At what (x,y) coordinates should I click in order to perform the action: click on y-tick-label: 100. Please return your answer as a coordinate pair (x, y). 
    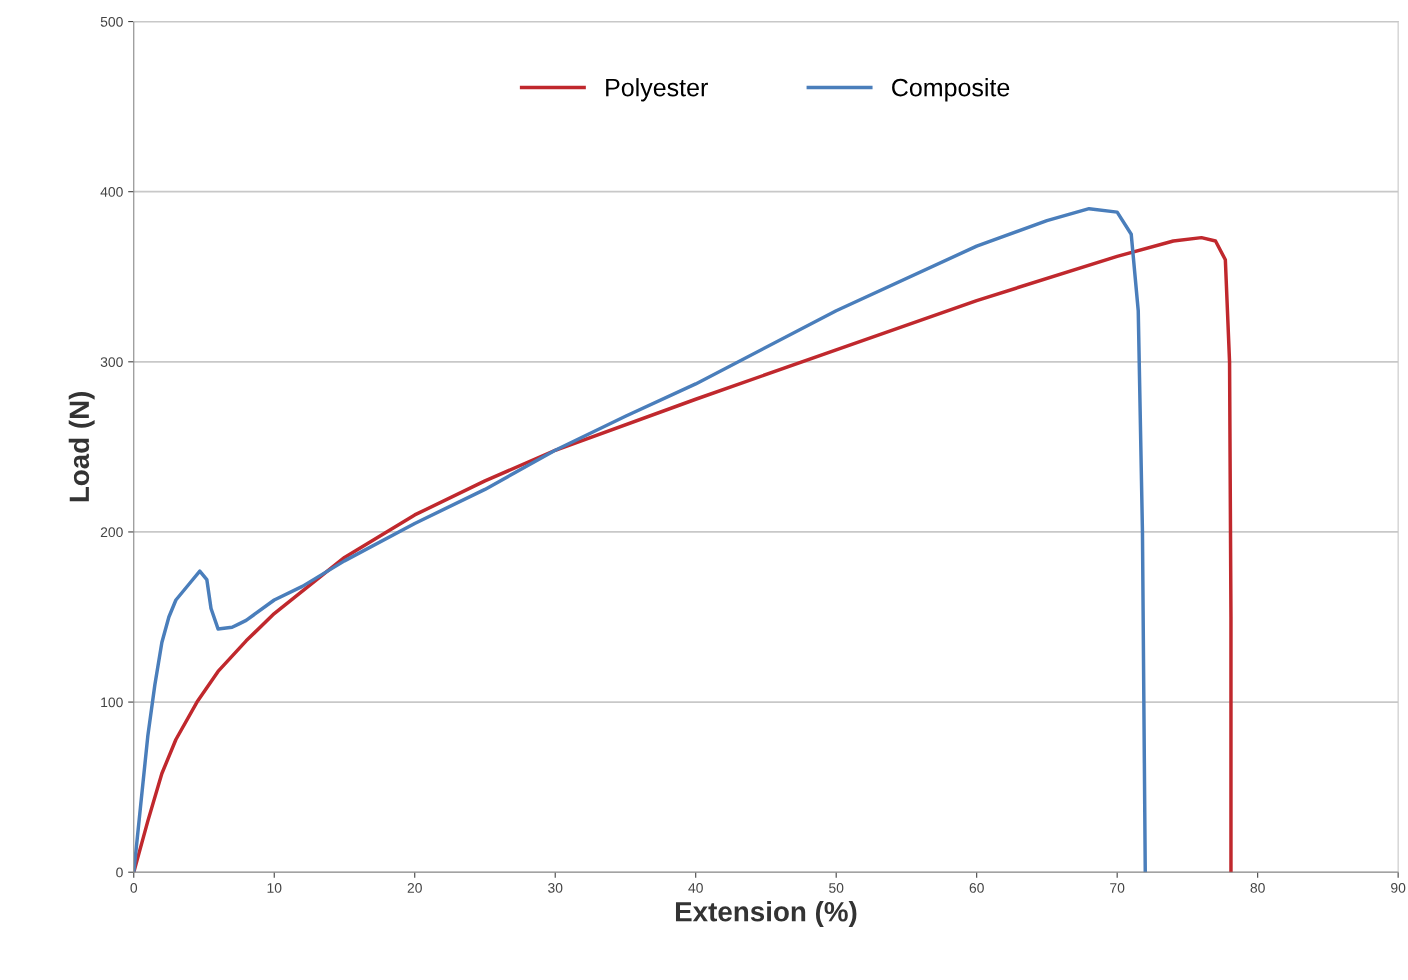
    Looking at the image, I should click on (112, 702).